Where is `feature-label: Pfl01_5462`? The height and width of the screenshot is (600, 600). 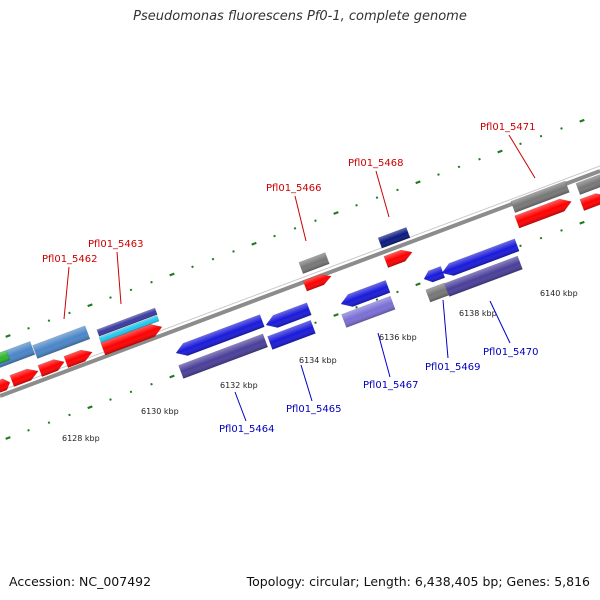
feature-label: Pfl01_5462 is located at coordinates (70, 259).